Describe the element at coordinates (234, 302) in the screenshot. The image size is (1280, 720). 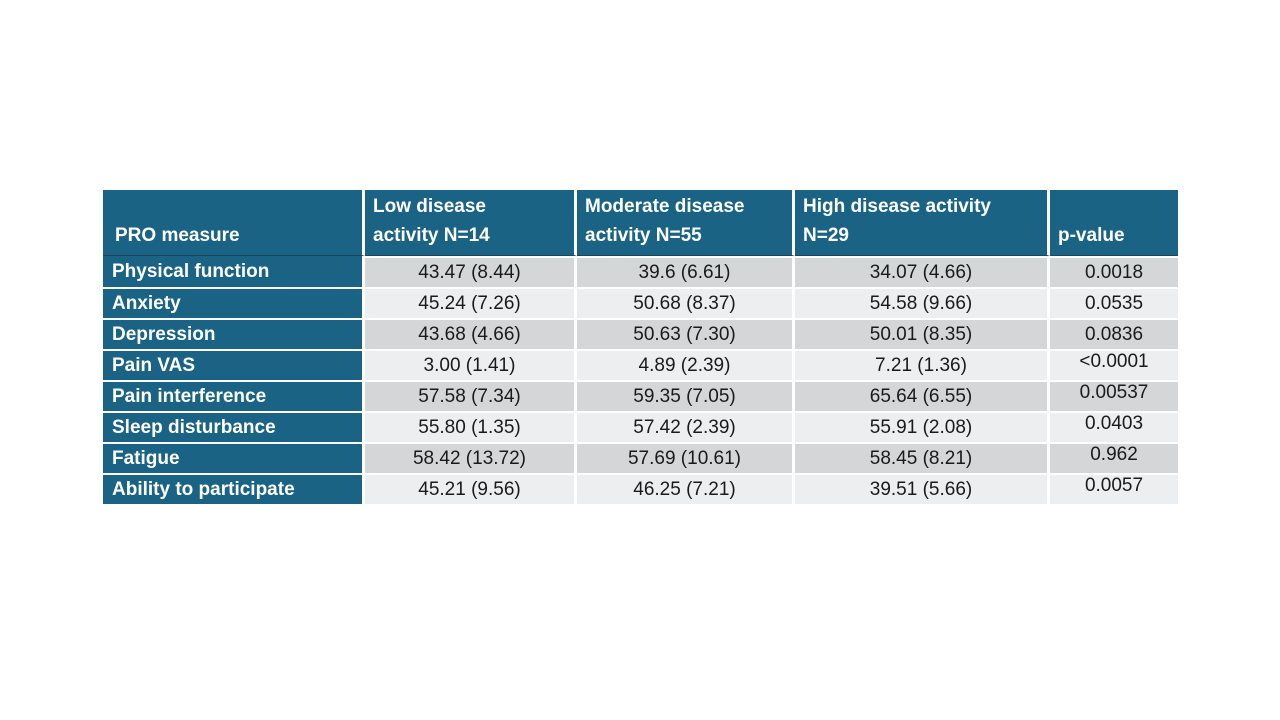
I see `cell-measure: Anxiety` at that location.